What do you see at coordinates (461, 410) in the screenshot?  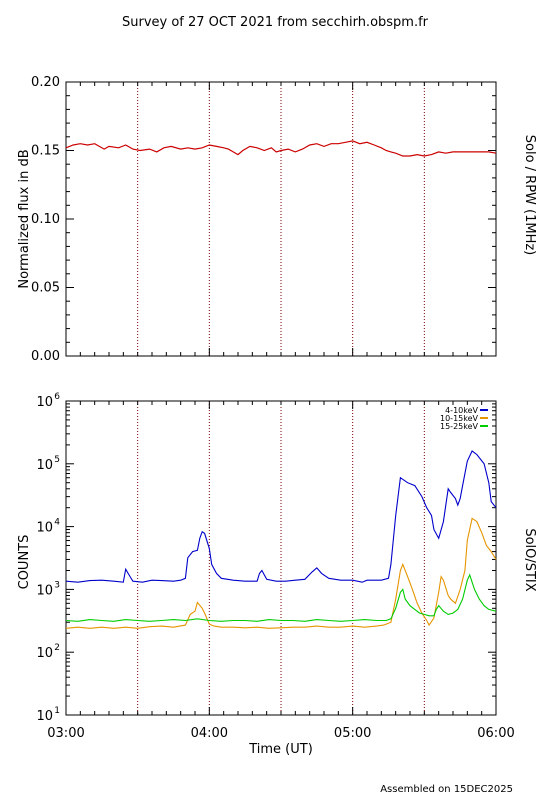 I see `legend-label: 4-10keV` at bounding box center [461, 410].